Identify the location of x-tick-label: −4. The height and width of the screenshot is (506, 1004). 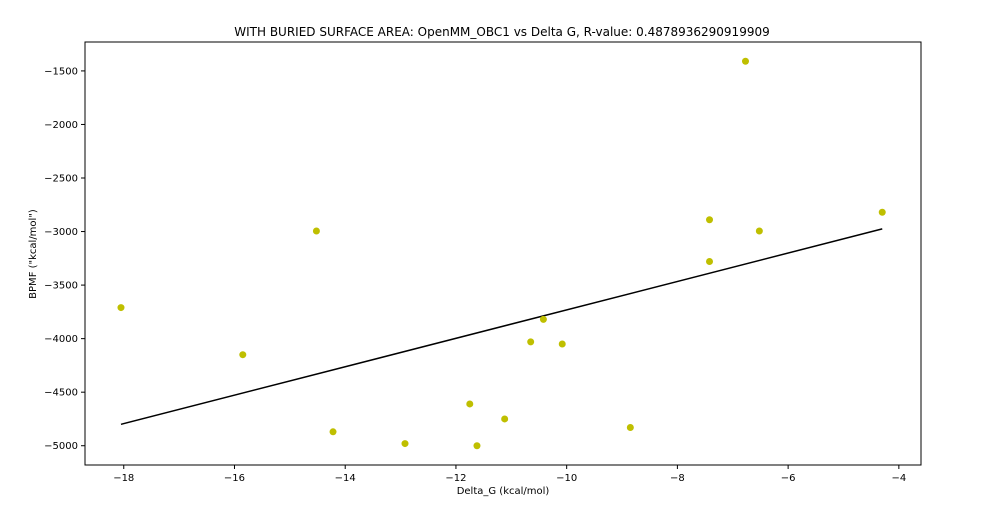
(898, 478).